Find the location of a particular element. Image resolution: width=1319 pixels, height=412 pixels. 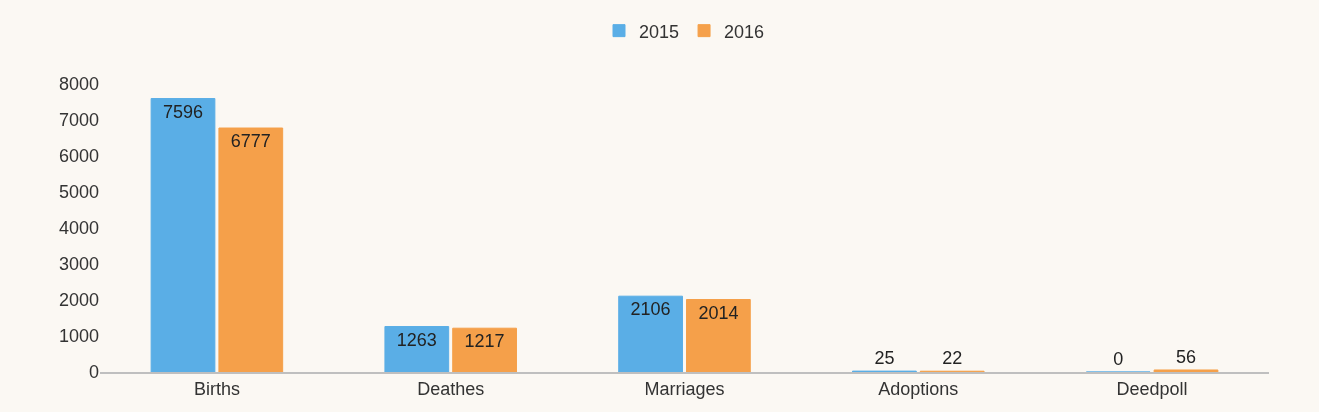

data-label: 7596 is located at coordinates (183, 111).